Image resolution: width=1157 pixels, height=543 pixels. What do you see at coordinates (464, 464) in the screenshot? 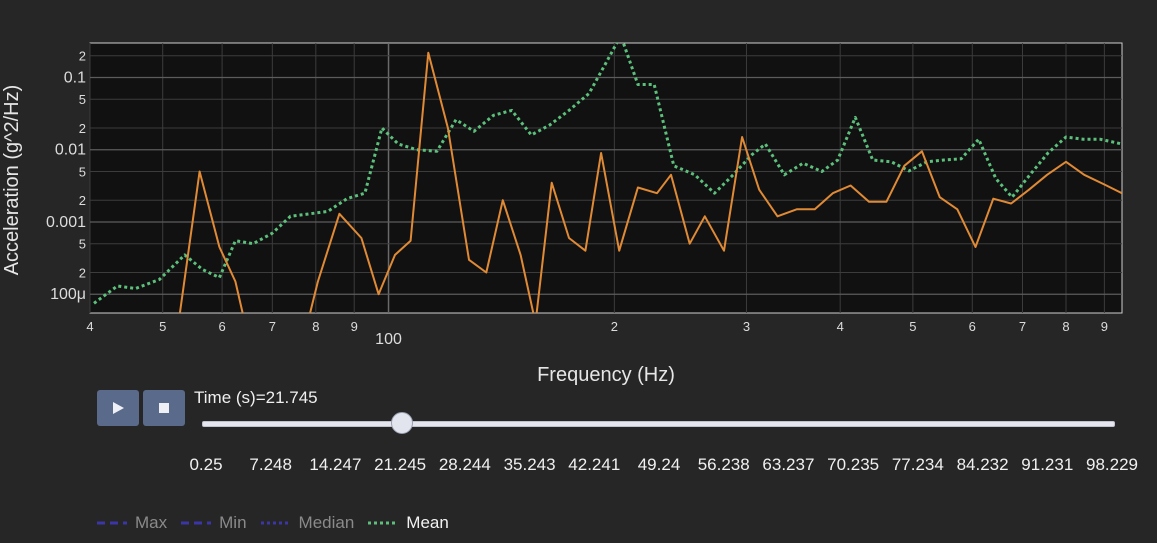
I see `slider-step-label: 28.244` at bounding box center [464, 464].